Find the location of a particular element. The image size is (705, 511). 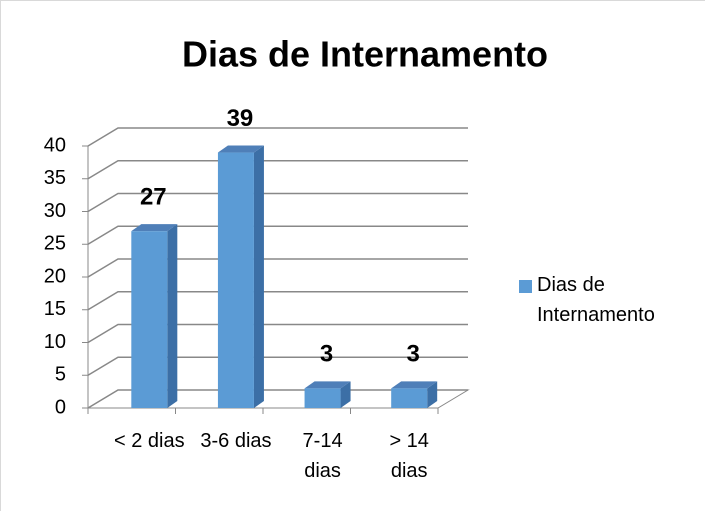

y-tick-label: 5 is located at coordinates (60, 375).